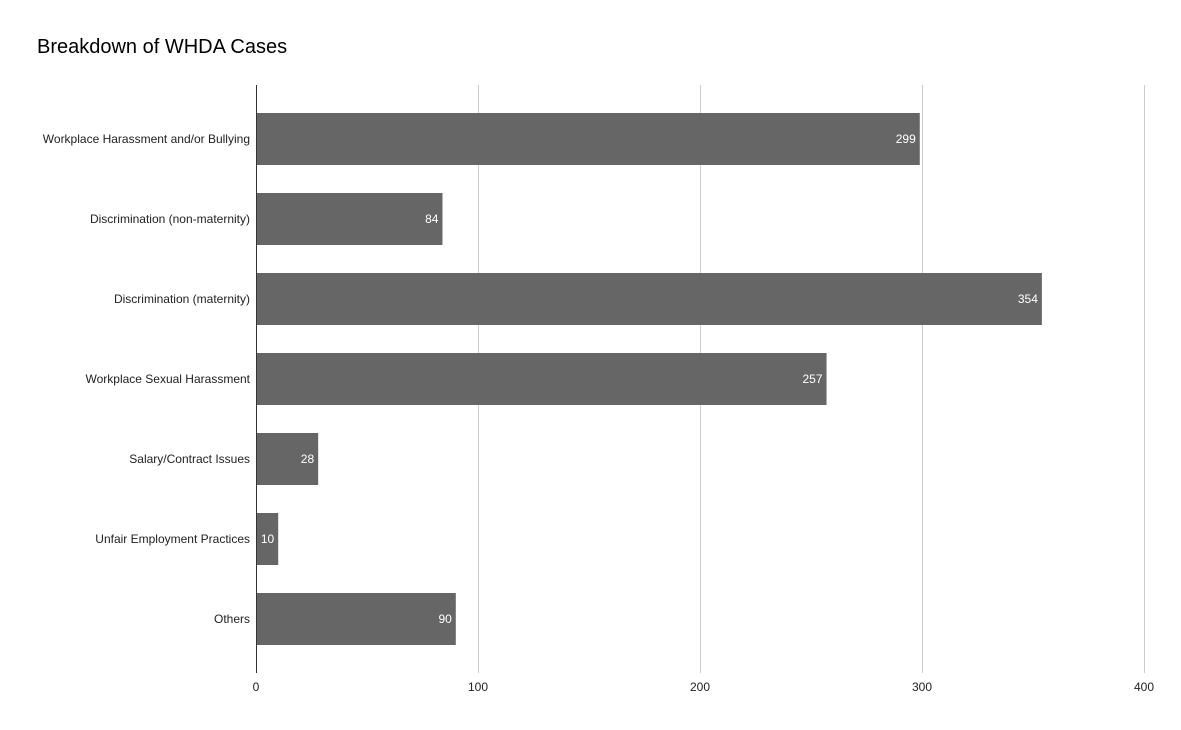 The height and width of the screenshot is (730, 1181). Describe the element at coordinates (1028, 299) in the screenshot. I see `data-label: 354` at that location.